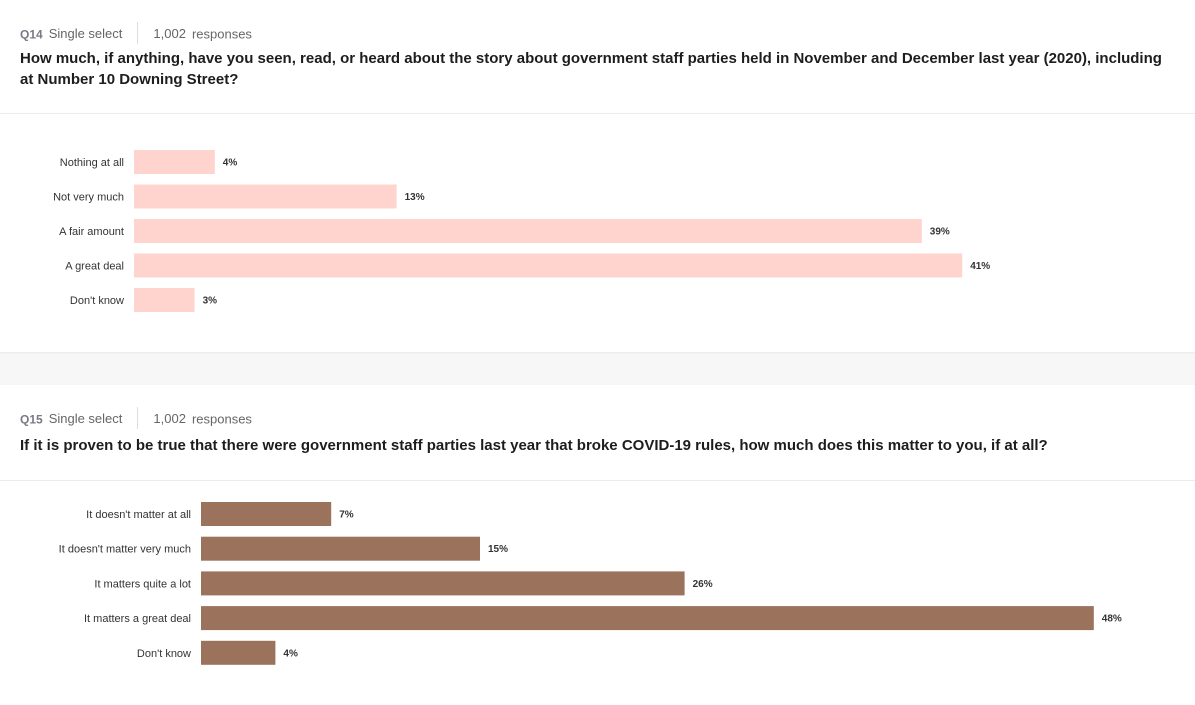 The image size is (1195, 705). I want to click on value-label: 26%, so click(703, 584).